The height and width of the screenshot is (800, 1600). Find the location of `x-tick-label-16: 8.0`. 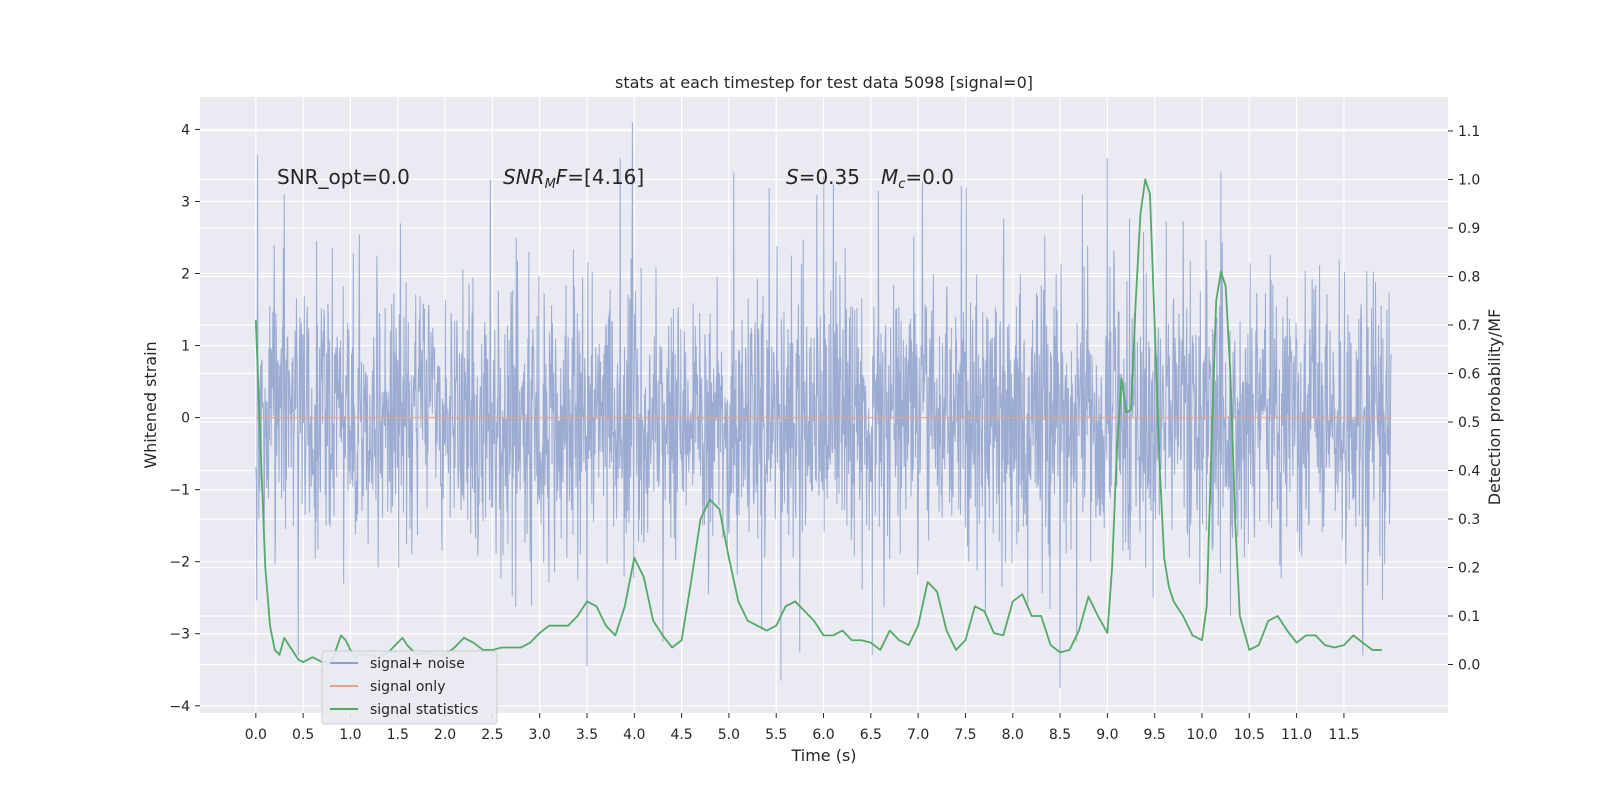

x-tick-label-16: 8.0 is located at coordinates (1013, 735).